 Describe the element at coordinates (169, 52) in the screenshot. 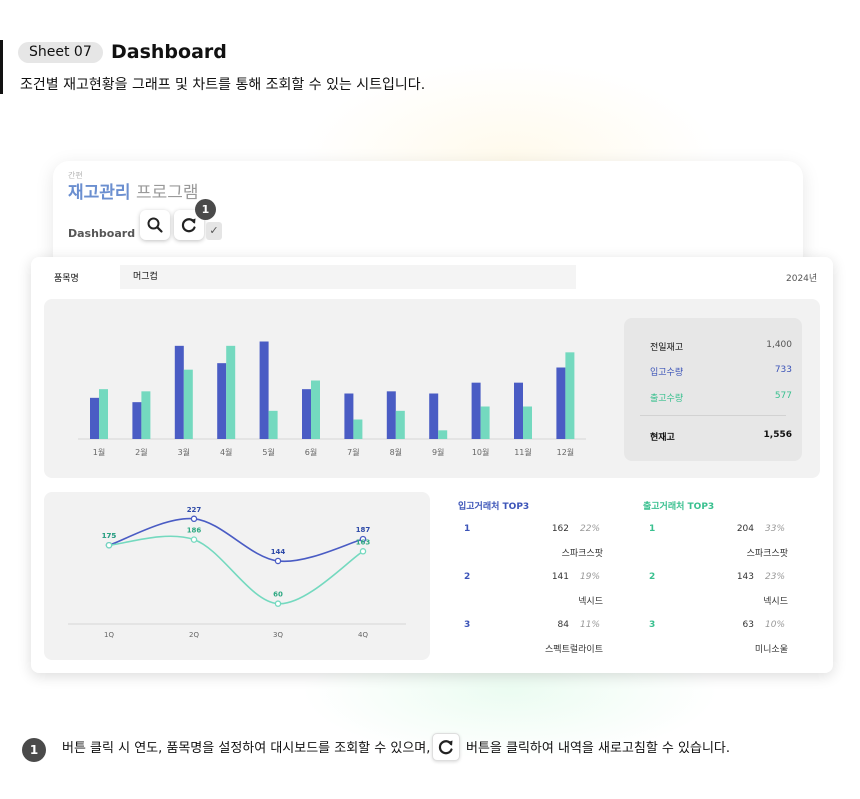

I see `page-title: Dashboard` at that location.